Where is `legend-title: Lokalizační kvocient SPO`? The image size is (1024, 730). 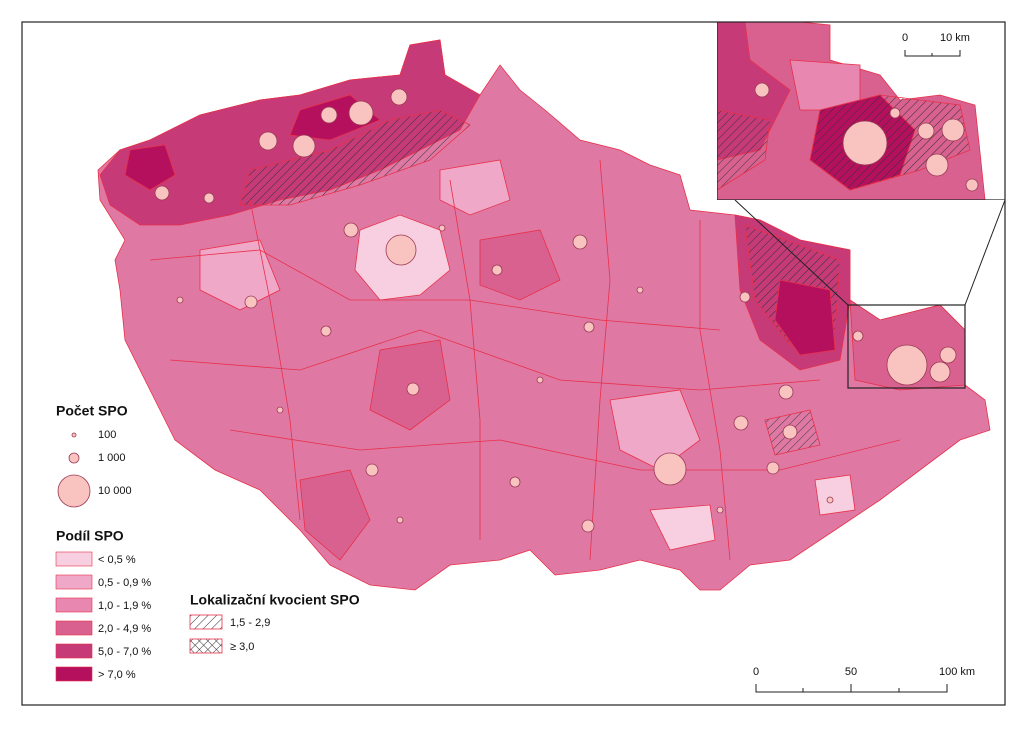
legend-title: Lokalizační kvocient SPO is located at coordinates (275, 600).